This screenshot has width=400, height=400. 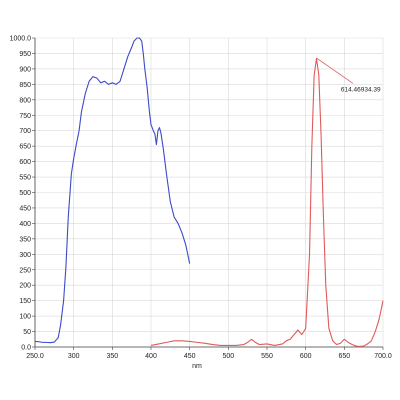 What do you see at coordinates (27, 332) in the screenshot?
I see `y-tick-label: 50` at bounding box center [27, 332].